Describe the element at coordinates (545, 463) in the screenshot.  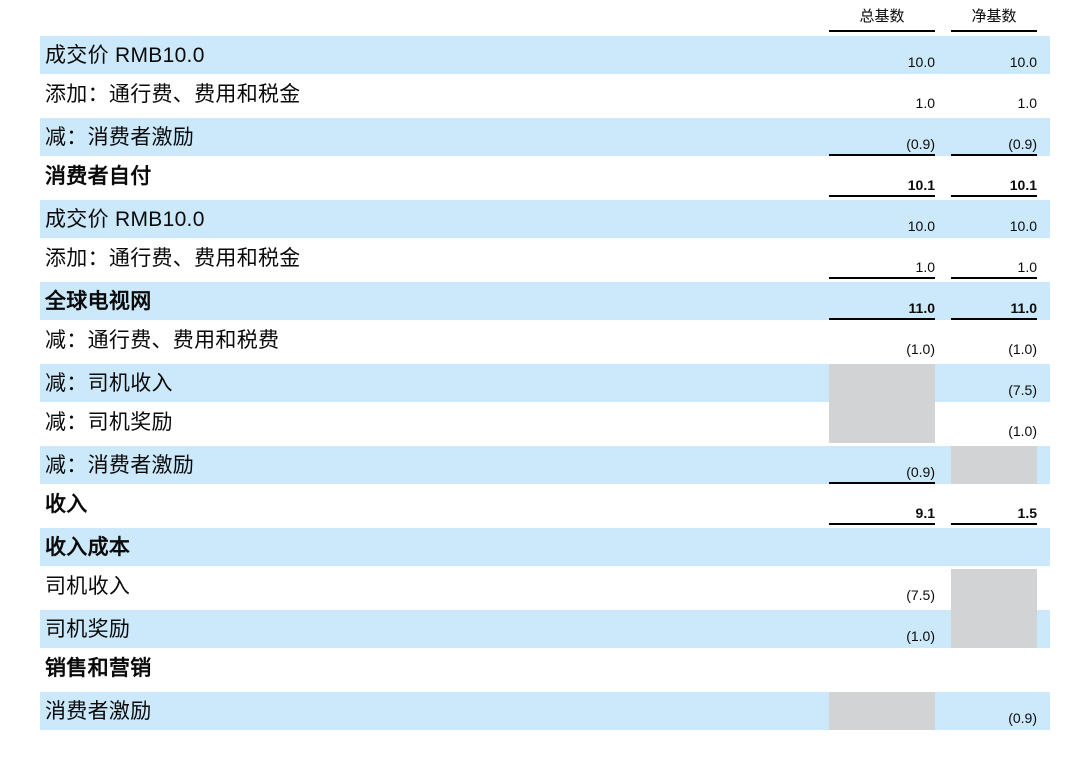
I see `table-row: 减：消费者激励 (0.9)` at that location.